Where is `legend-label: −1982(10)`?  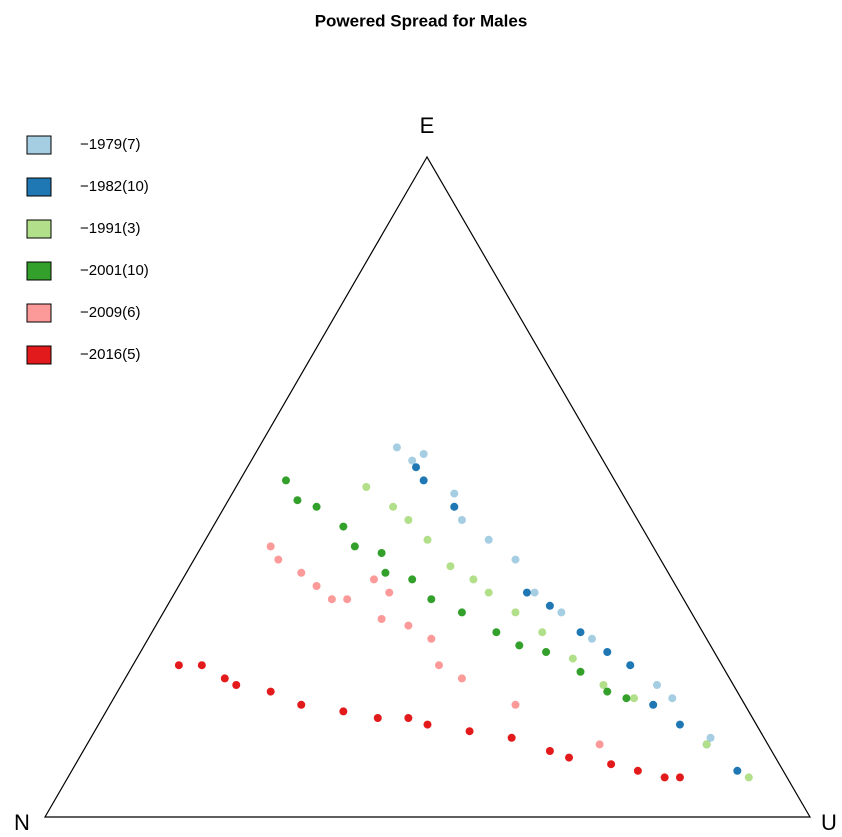 legend-label: −1982(10) is located at coordinates (114, 186).